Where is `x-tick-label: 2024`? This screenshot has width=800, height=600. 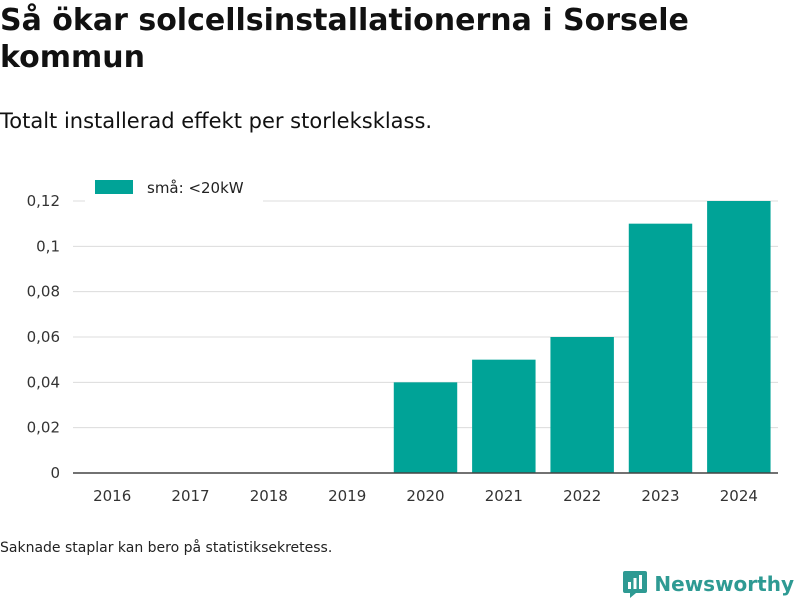 x-tick-label: 2024 is located at coordinates (739, 496).